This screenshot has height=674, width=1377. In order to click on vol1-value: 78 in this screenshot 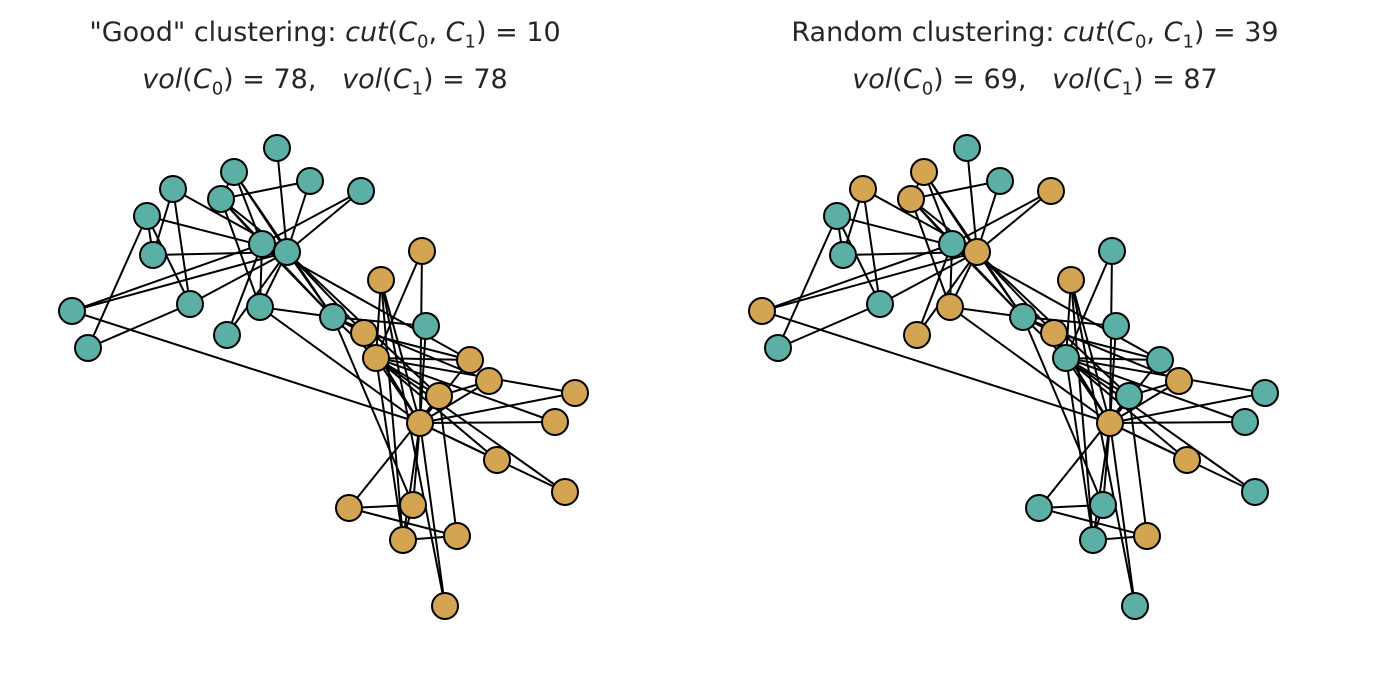, I will do `click(490, 80)`.